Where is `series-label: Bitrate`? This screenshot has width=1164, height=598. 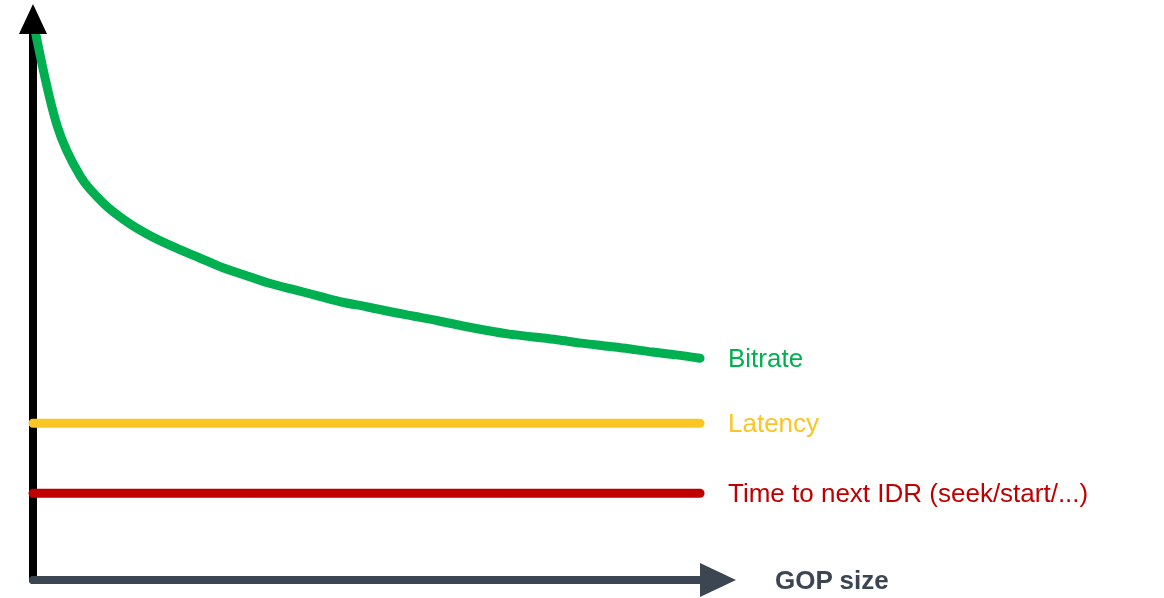
series-label: Bitrate is located at coordinates (766, 358).